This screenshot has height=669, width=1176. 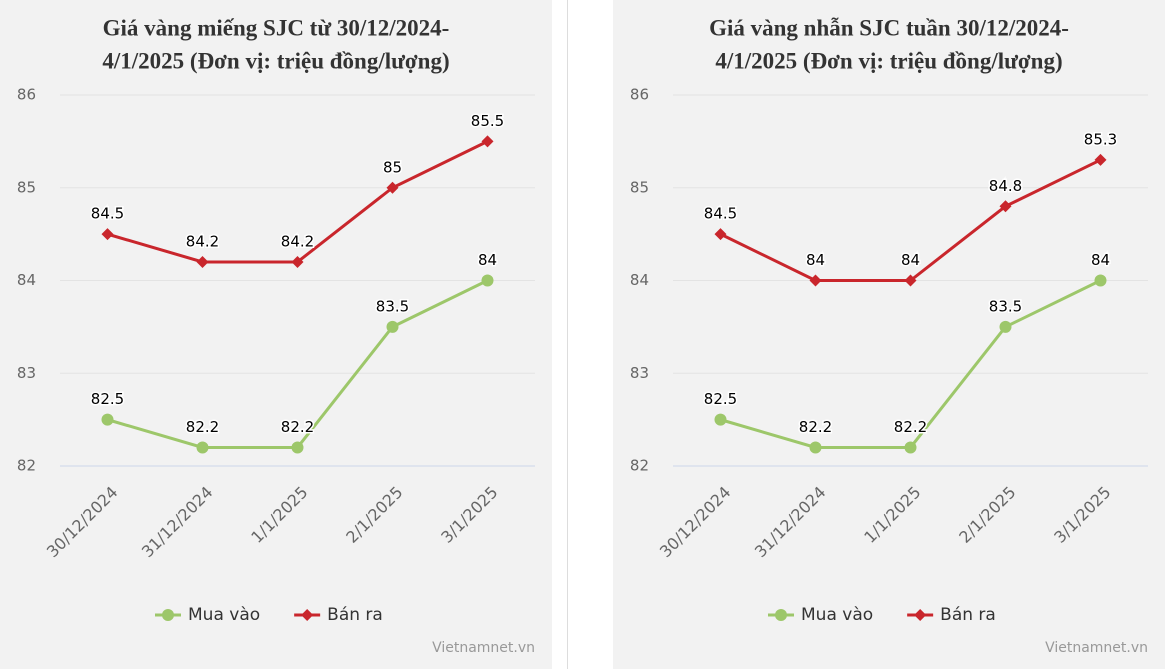 What do you see at coordinates (1100, 139) in the screenshot?
I see `data-label: 85.3` at bounding box center [1100, 139].